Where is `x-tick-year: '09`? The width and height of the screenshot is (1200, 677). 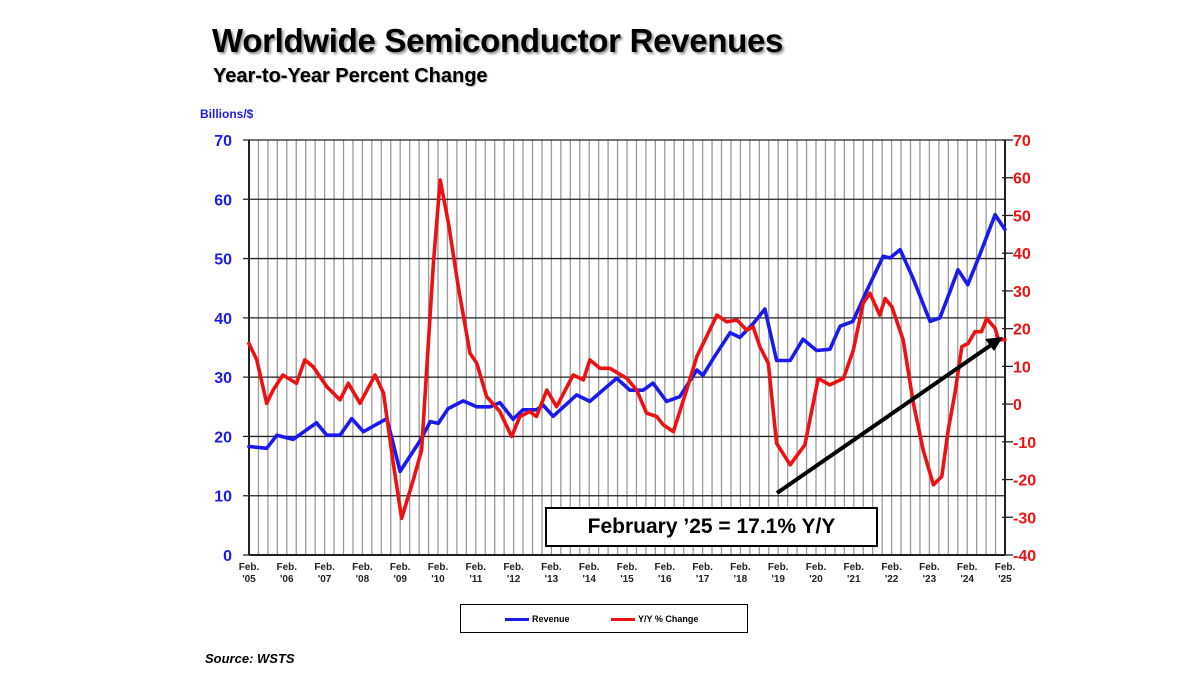
x-tick-year: '09 is located at coordinates (400, 579).